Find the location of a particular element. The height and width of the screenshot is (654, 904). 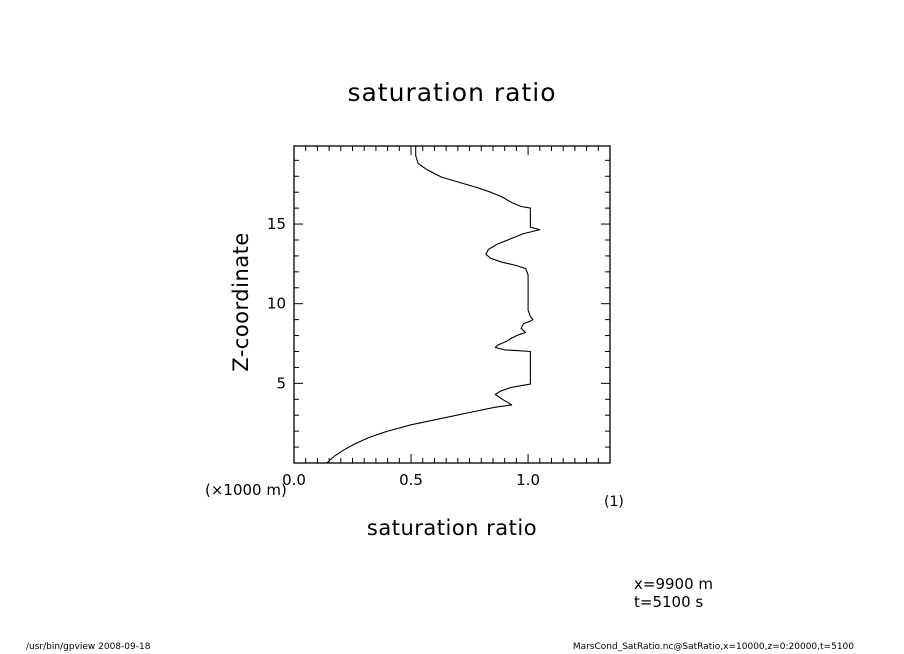

axis-tick-labels: 0.0 0.5 1.0 5 10 15 is located at coordinates (403, 352).